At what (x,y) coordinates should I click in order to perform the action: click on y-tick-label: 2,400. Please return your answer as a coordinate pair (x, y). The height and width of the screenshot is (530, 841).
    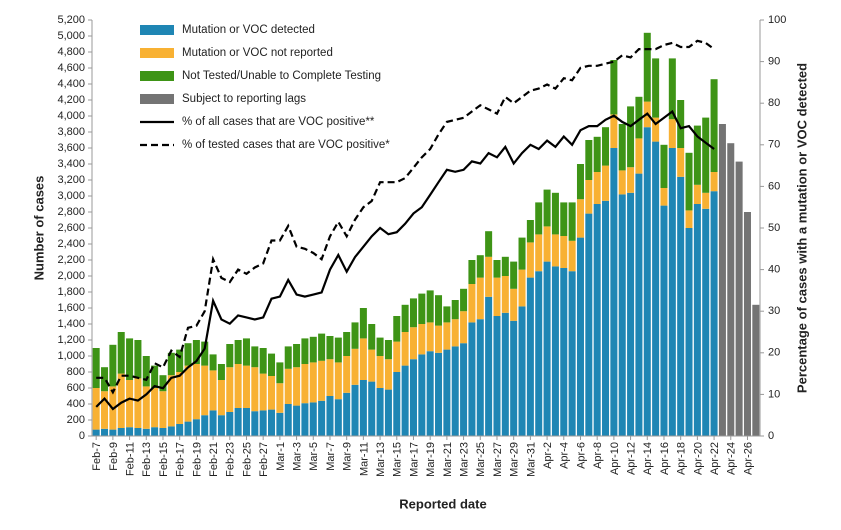
    Looking at the image, I should click on (71, 244).